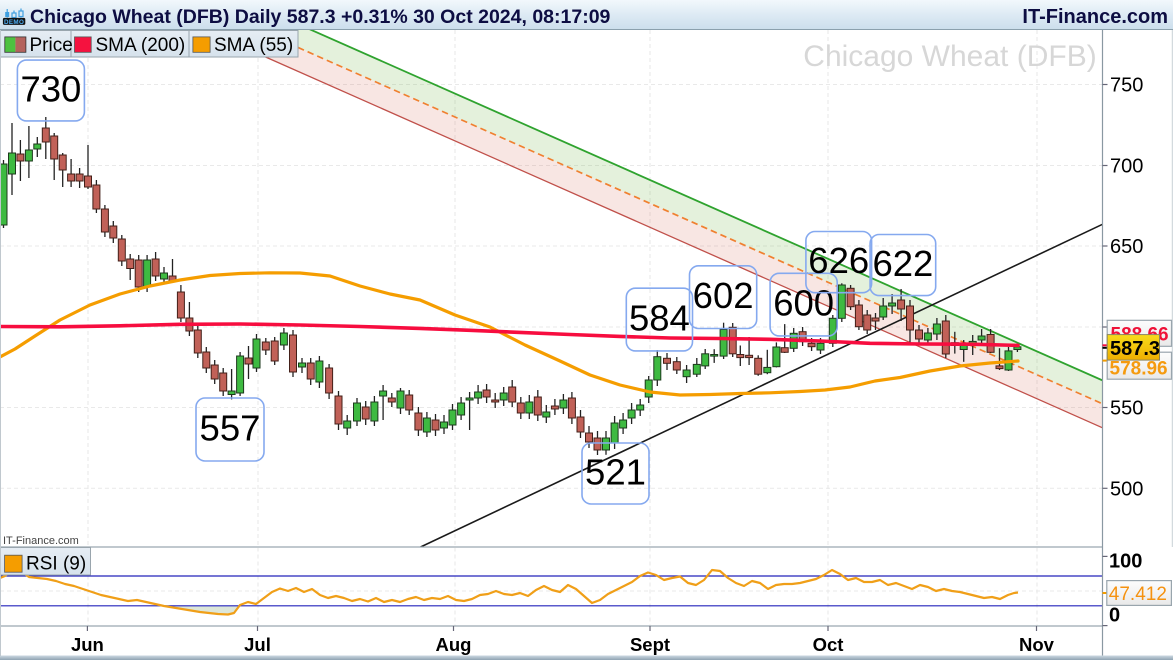 This screenshot has height=665, width=1173. Describe the element at coordinates (50, 89) in the screenshot. I see `svg-text: 730` at that location.